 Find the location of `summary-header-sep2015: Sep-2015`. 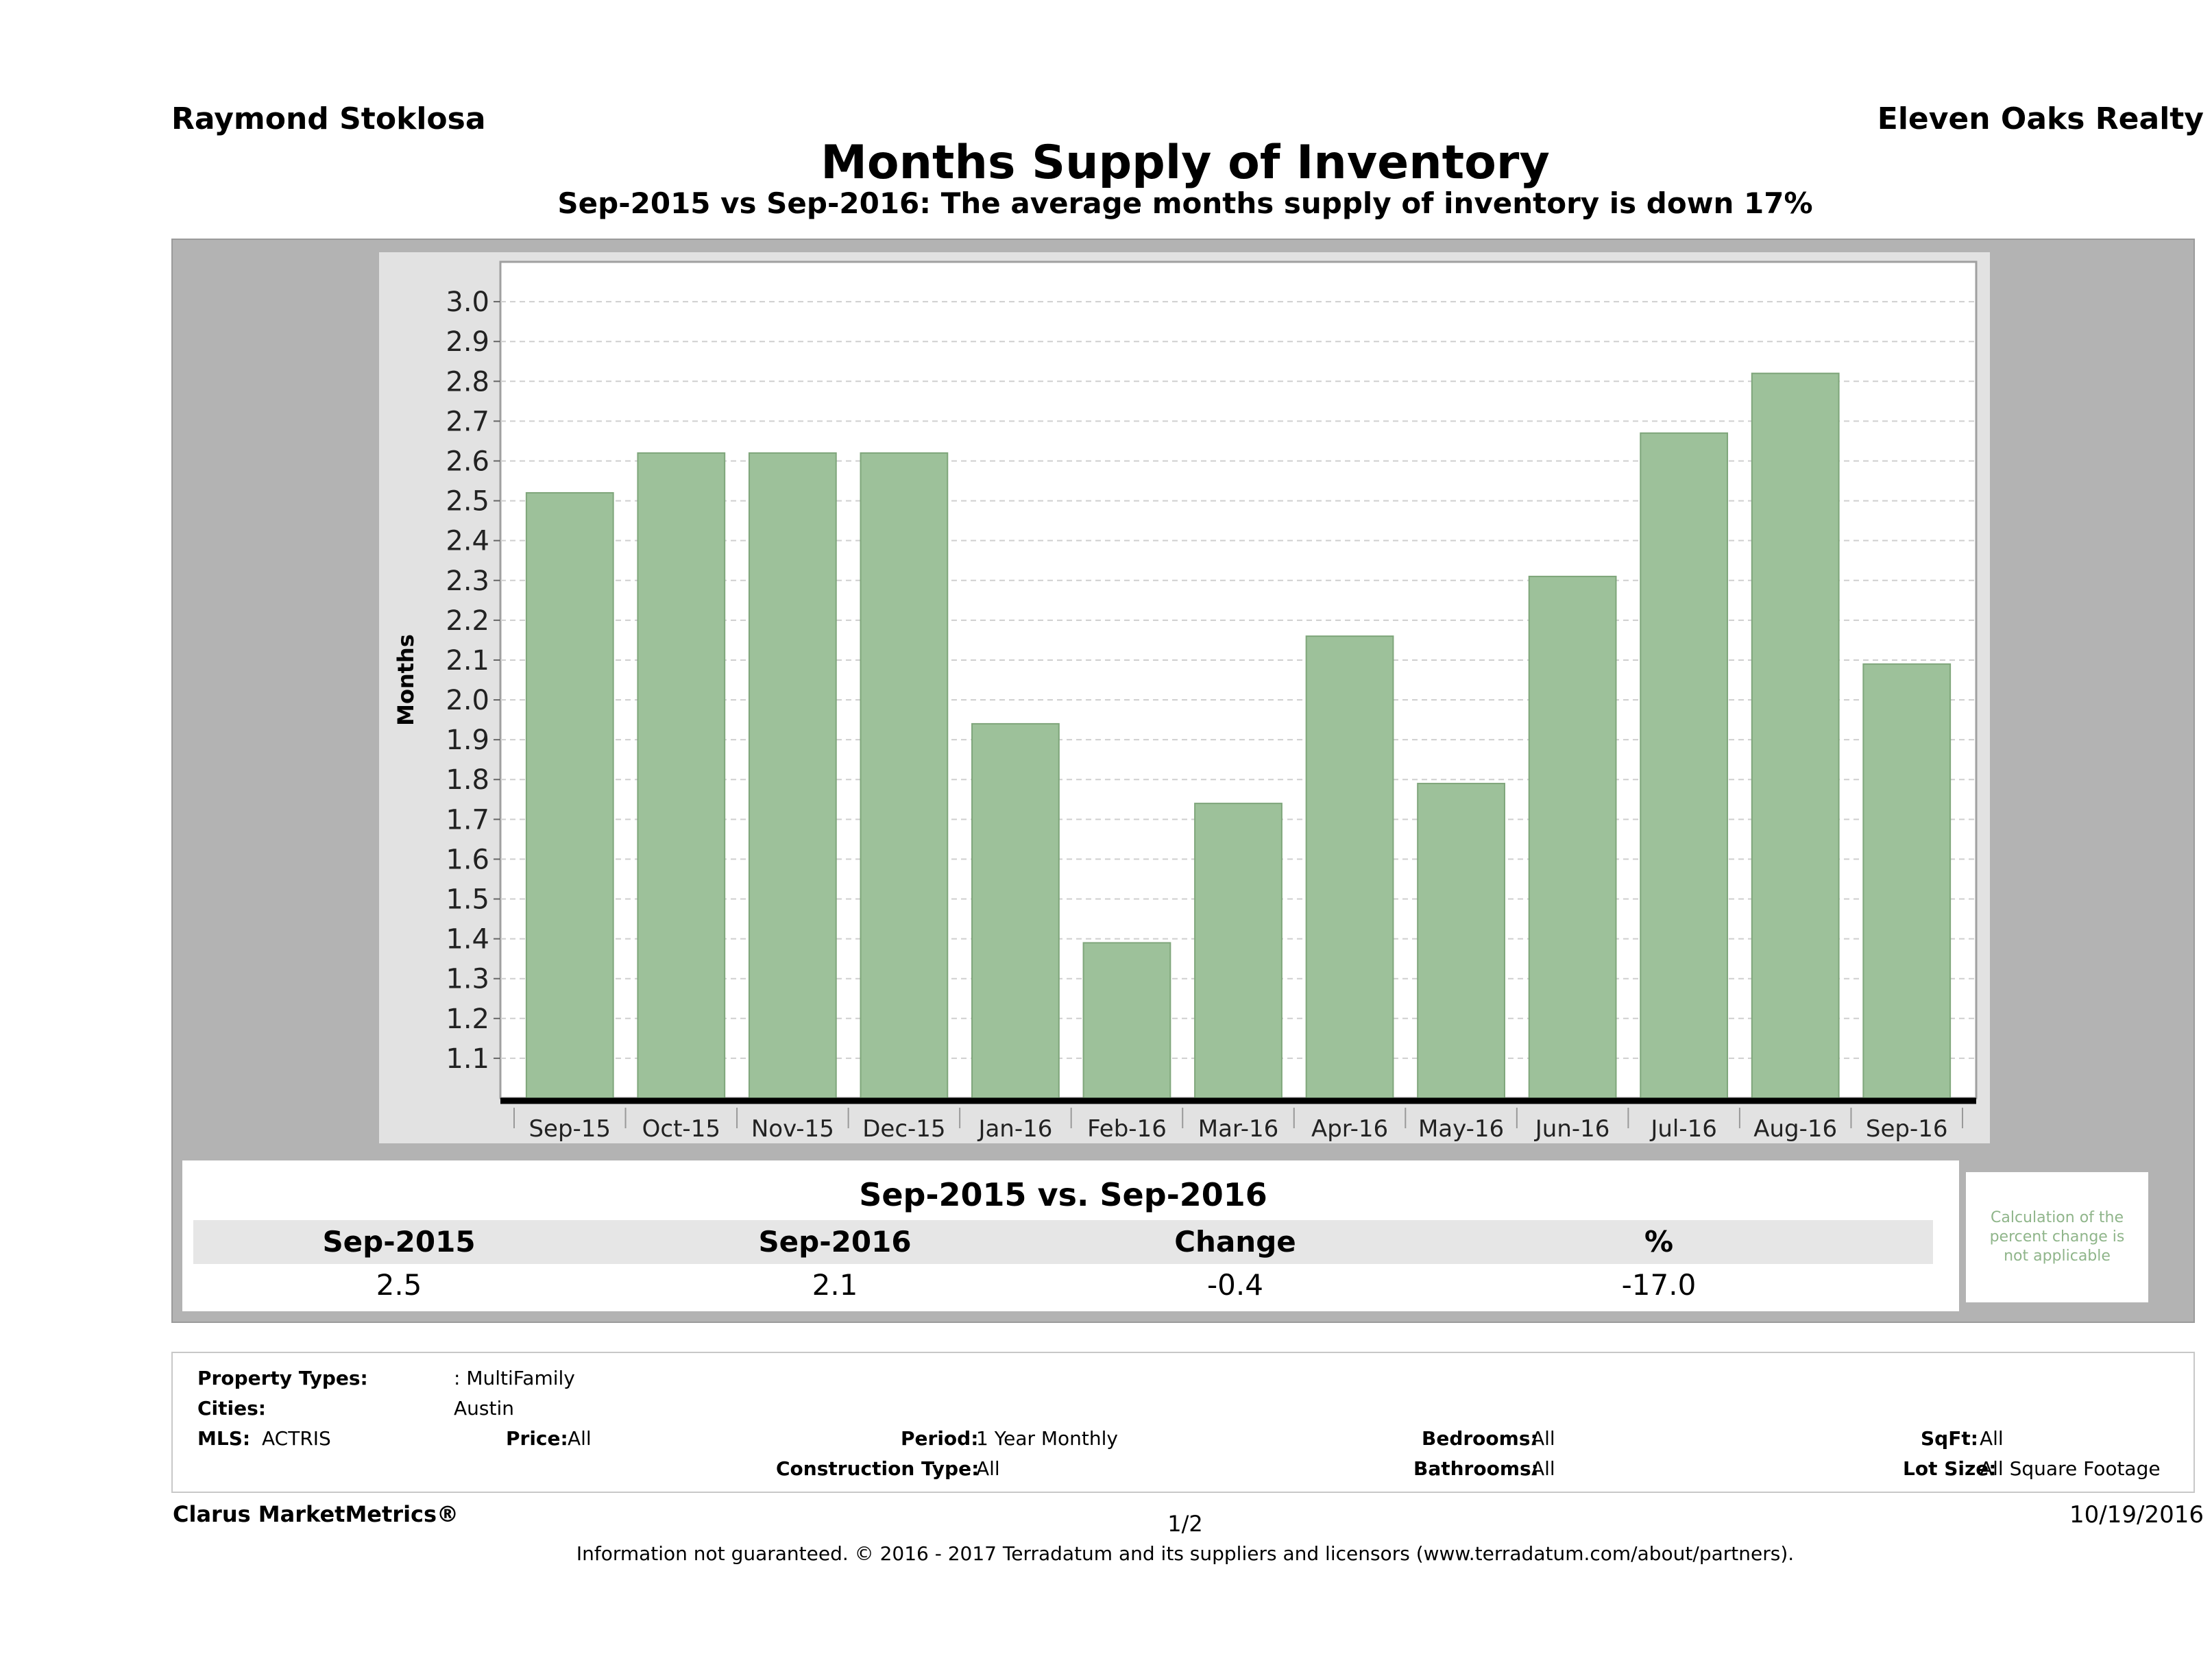

summary-header-sep2015: Sep-2015 is located at coordinates (399, 1241).